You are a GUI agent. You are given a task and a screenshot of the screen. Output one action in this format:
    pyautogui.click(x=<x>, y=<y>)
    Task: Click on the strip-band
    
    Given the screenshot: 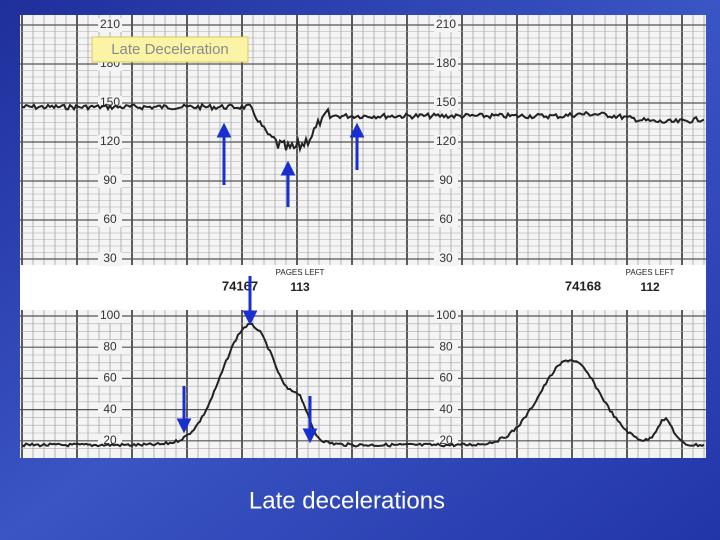 What is the action you would take?
    pyautogui.click(x=363, y=287)
    